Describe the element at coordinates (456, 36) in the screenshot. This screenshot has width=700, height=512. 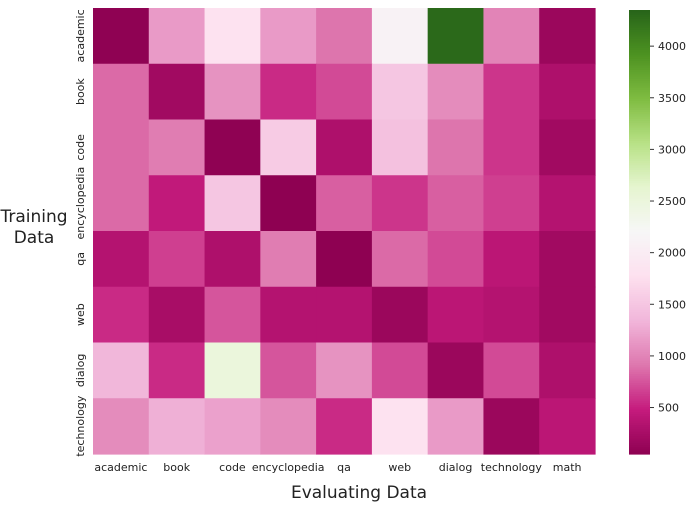
I see `heatmap-cell-academic-dialog` at that location.